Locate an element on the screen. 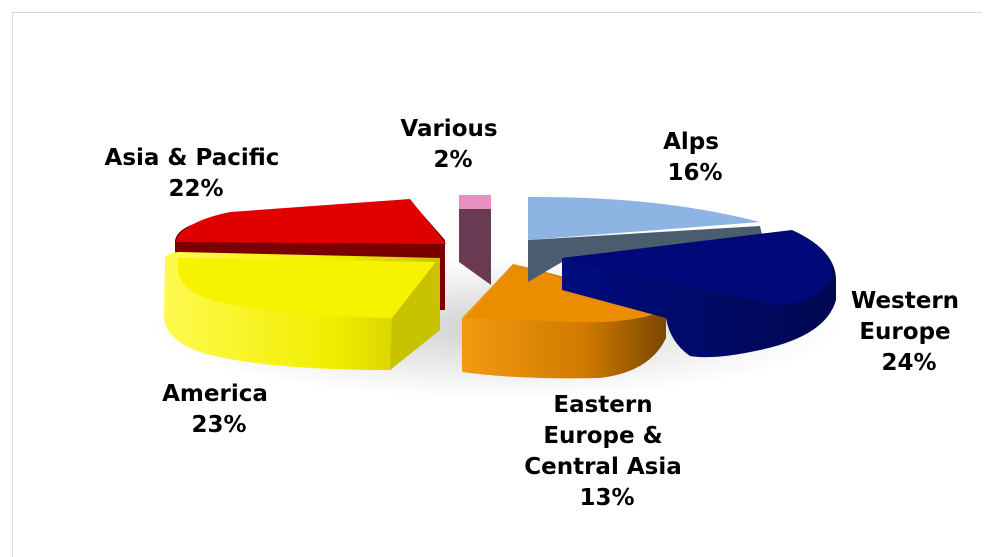 The height and width of the screenshot is (557, 985). label-various: Various 2% is located at coordinates (452, 144).